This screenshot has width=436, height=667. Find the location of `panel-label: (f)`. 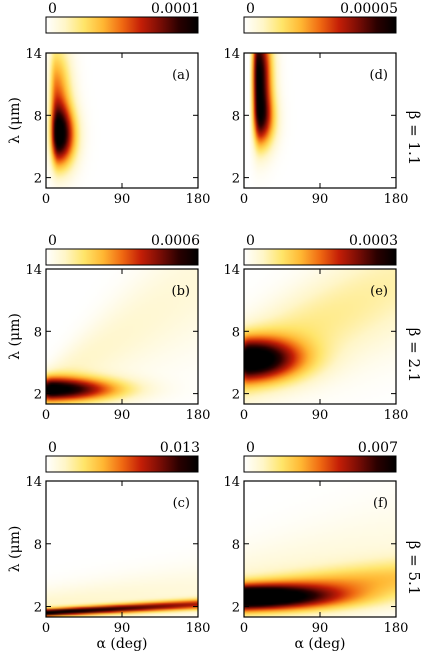

panel-label: (f) is located at coordinates (380, 503).